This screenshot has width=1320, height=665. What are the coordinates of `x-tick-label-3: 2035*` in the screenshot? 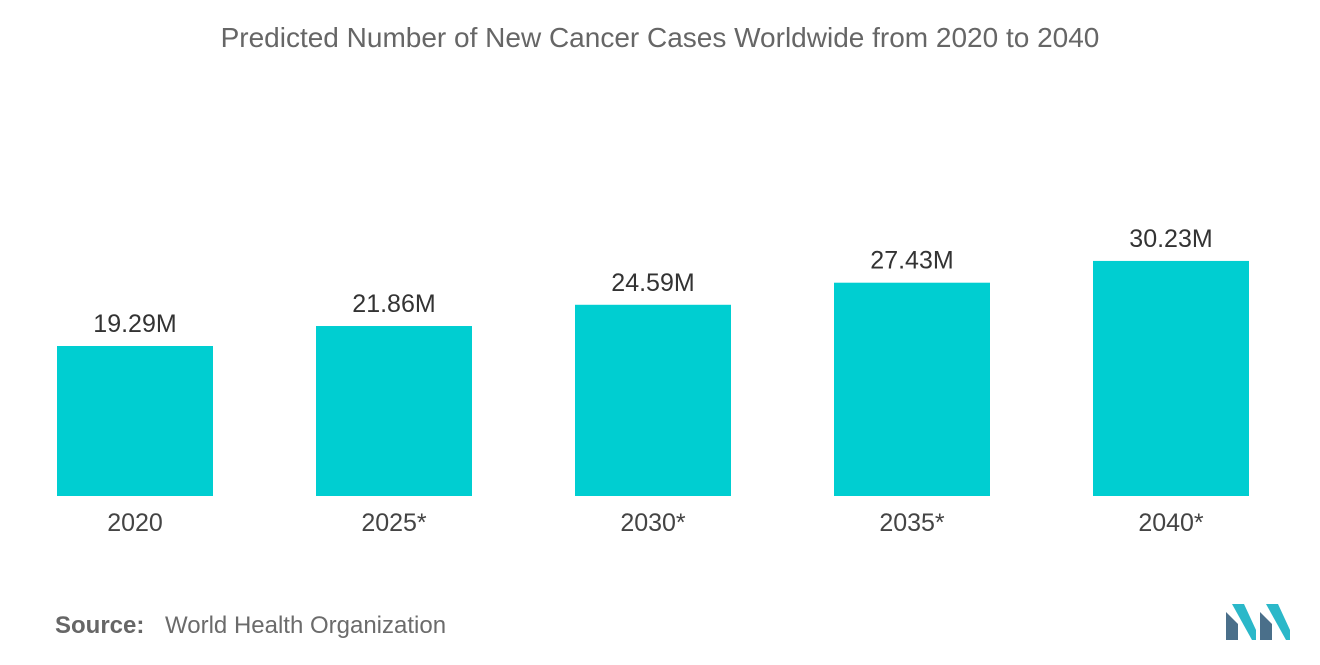 It's located at (912, 523).